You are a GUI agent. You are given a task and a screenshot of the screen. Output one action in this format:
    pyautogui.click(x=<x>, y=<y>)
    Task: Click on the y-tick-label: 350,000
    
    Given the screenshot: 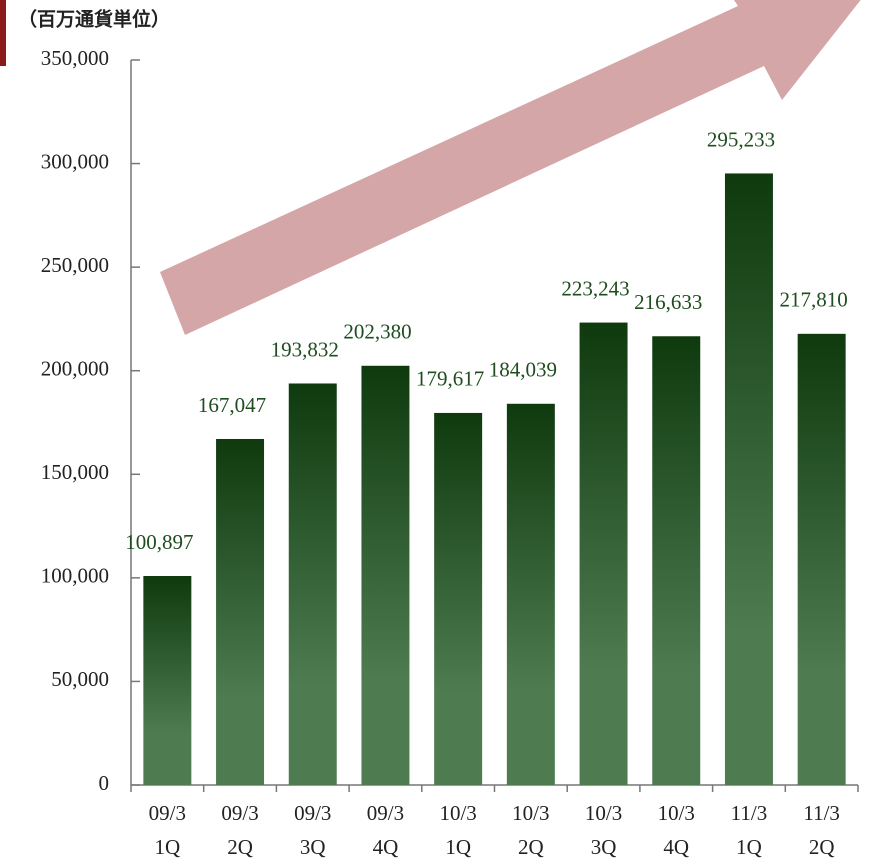 What is the action you would take?
    pyautogui.click(x=75, y=58)
    